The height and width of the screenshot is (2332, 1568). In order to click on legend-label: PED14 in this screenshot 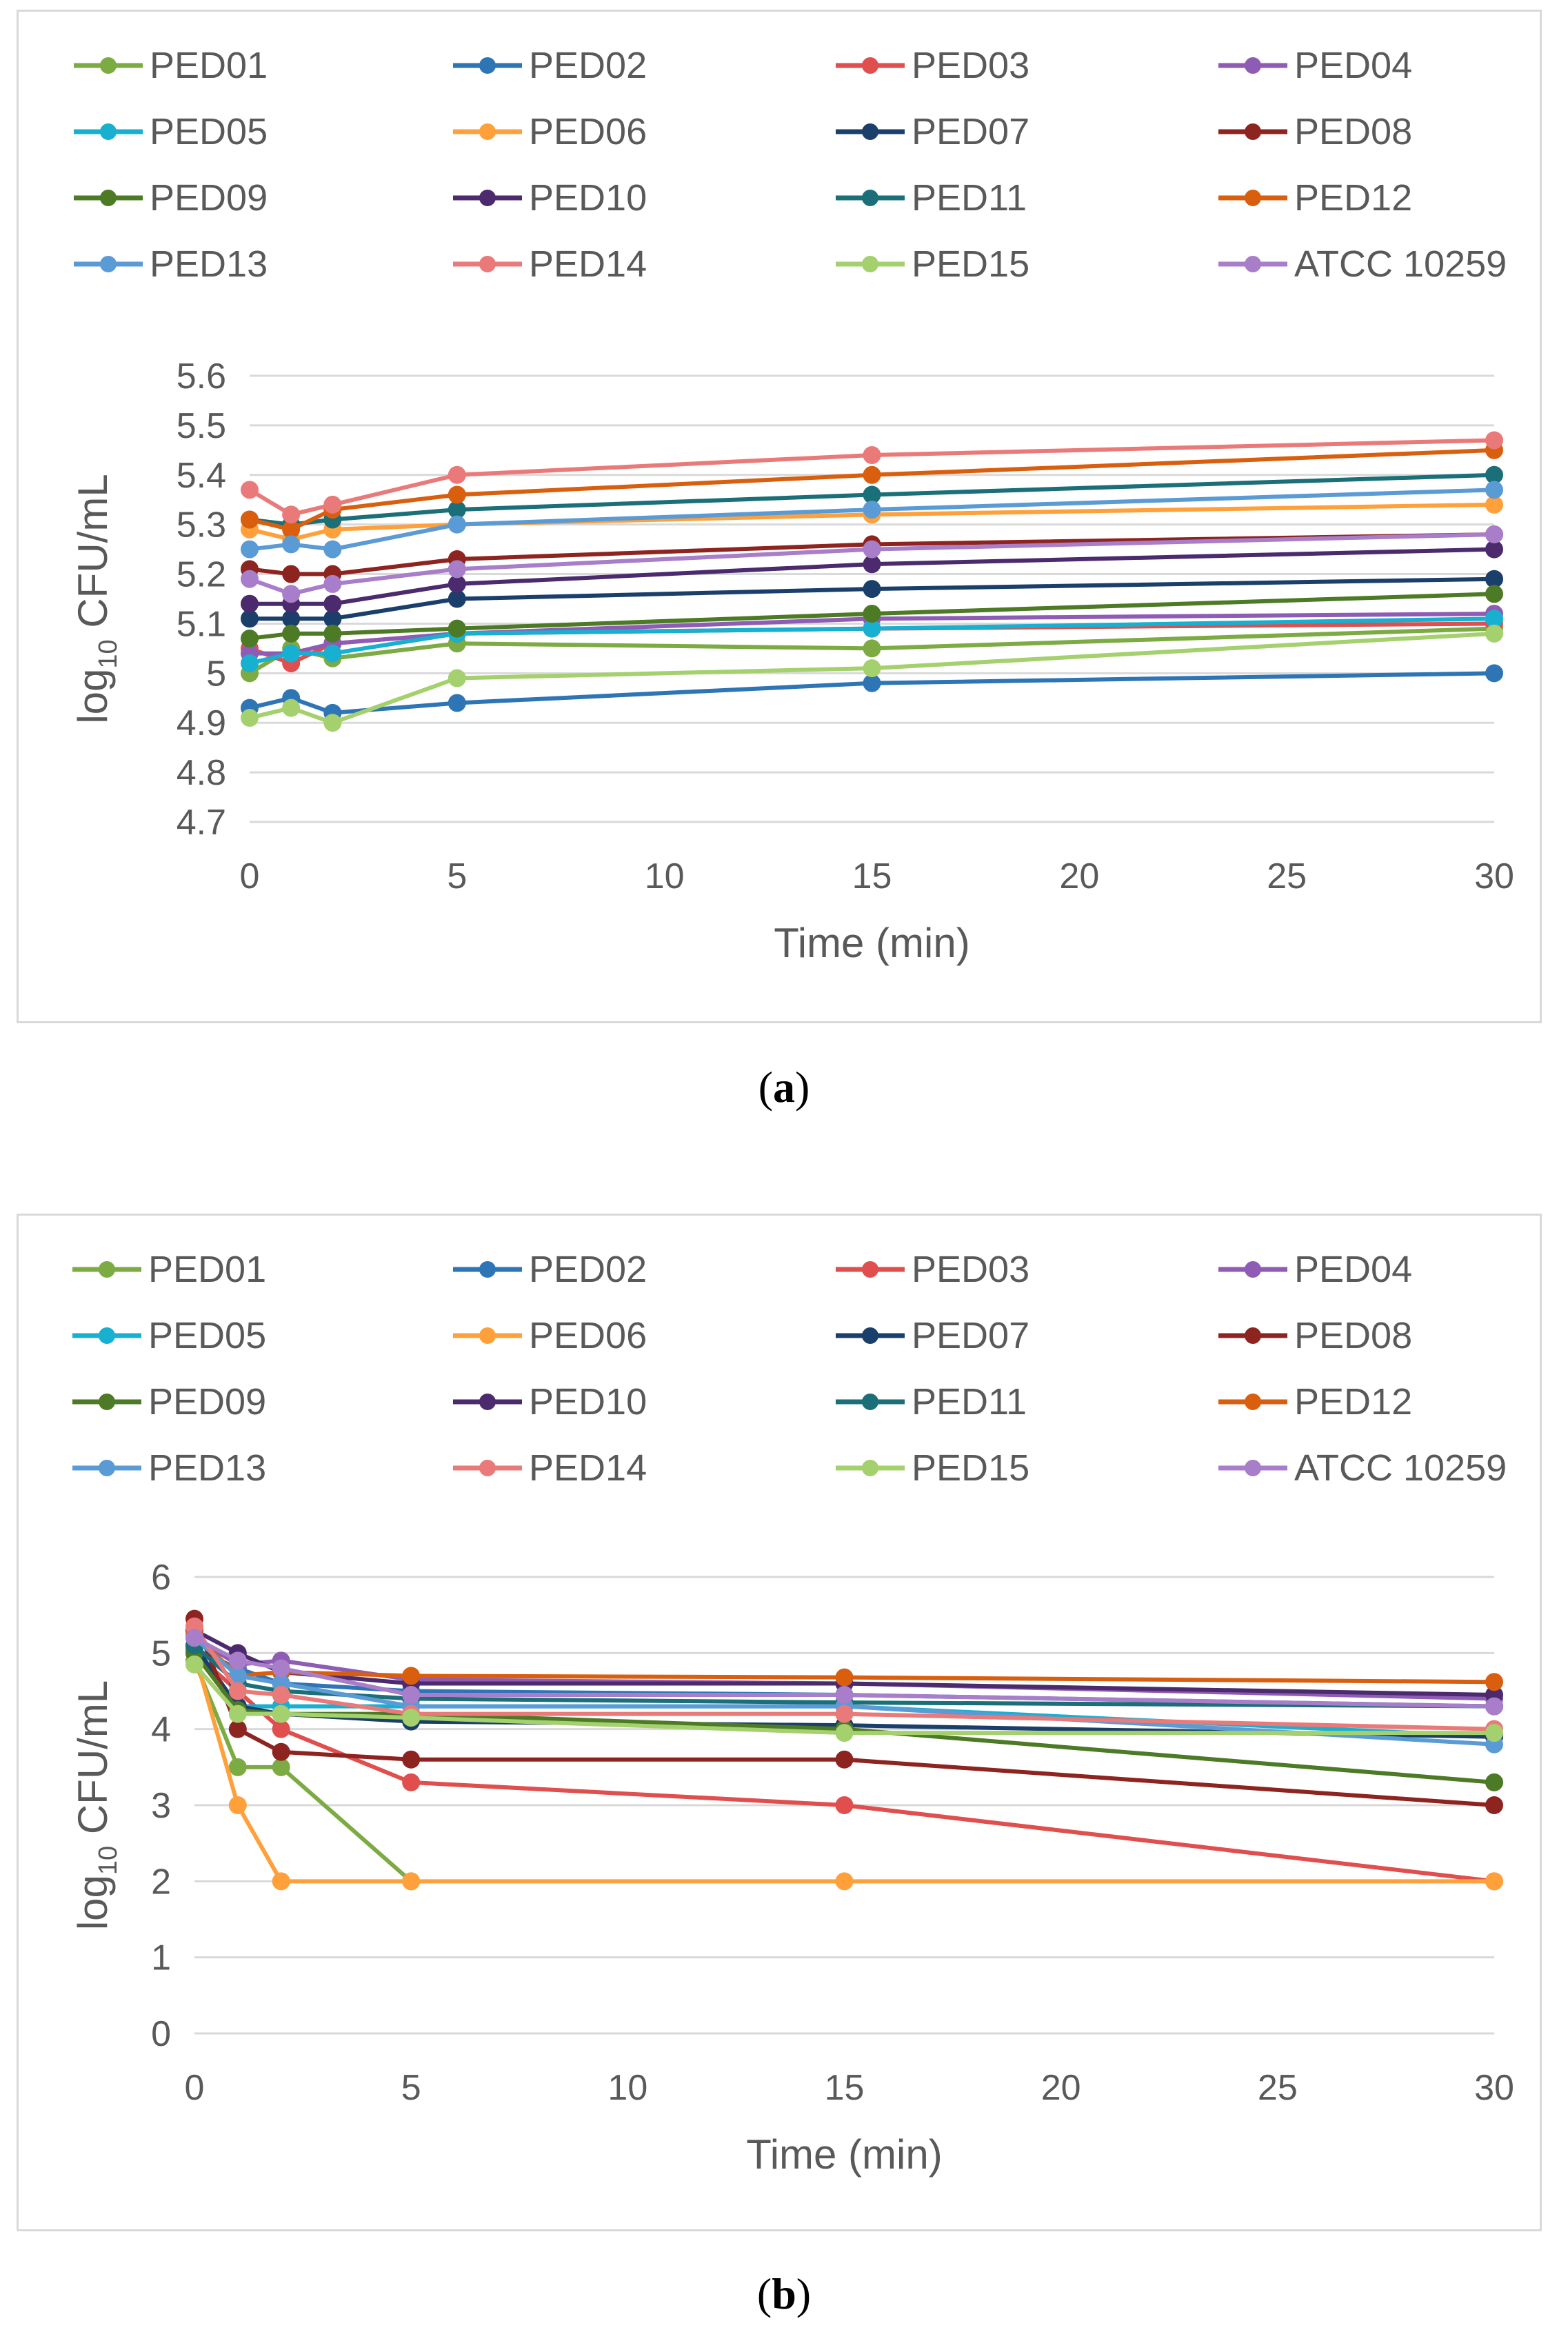, I will do `click(588, 264)`.